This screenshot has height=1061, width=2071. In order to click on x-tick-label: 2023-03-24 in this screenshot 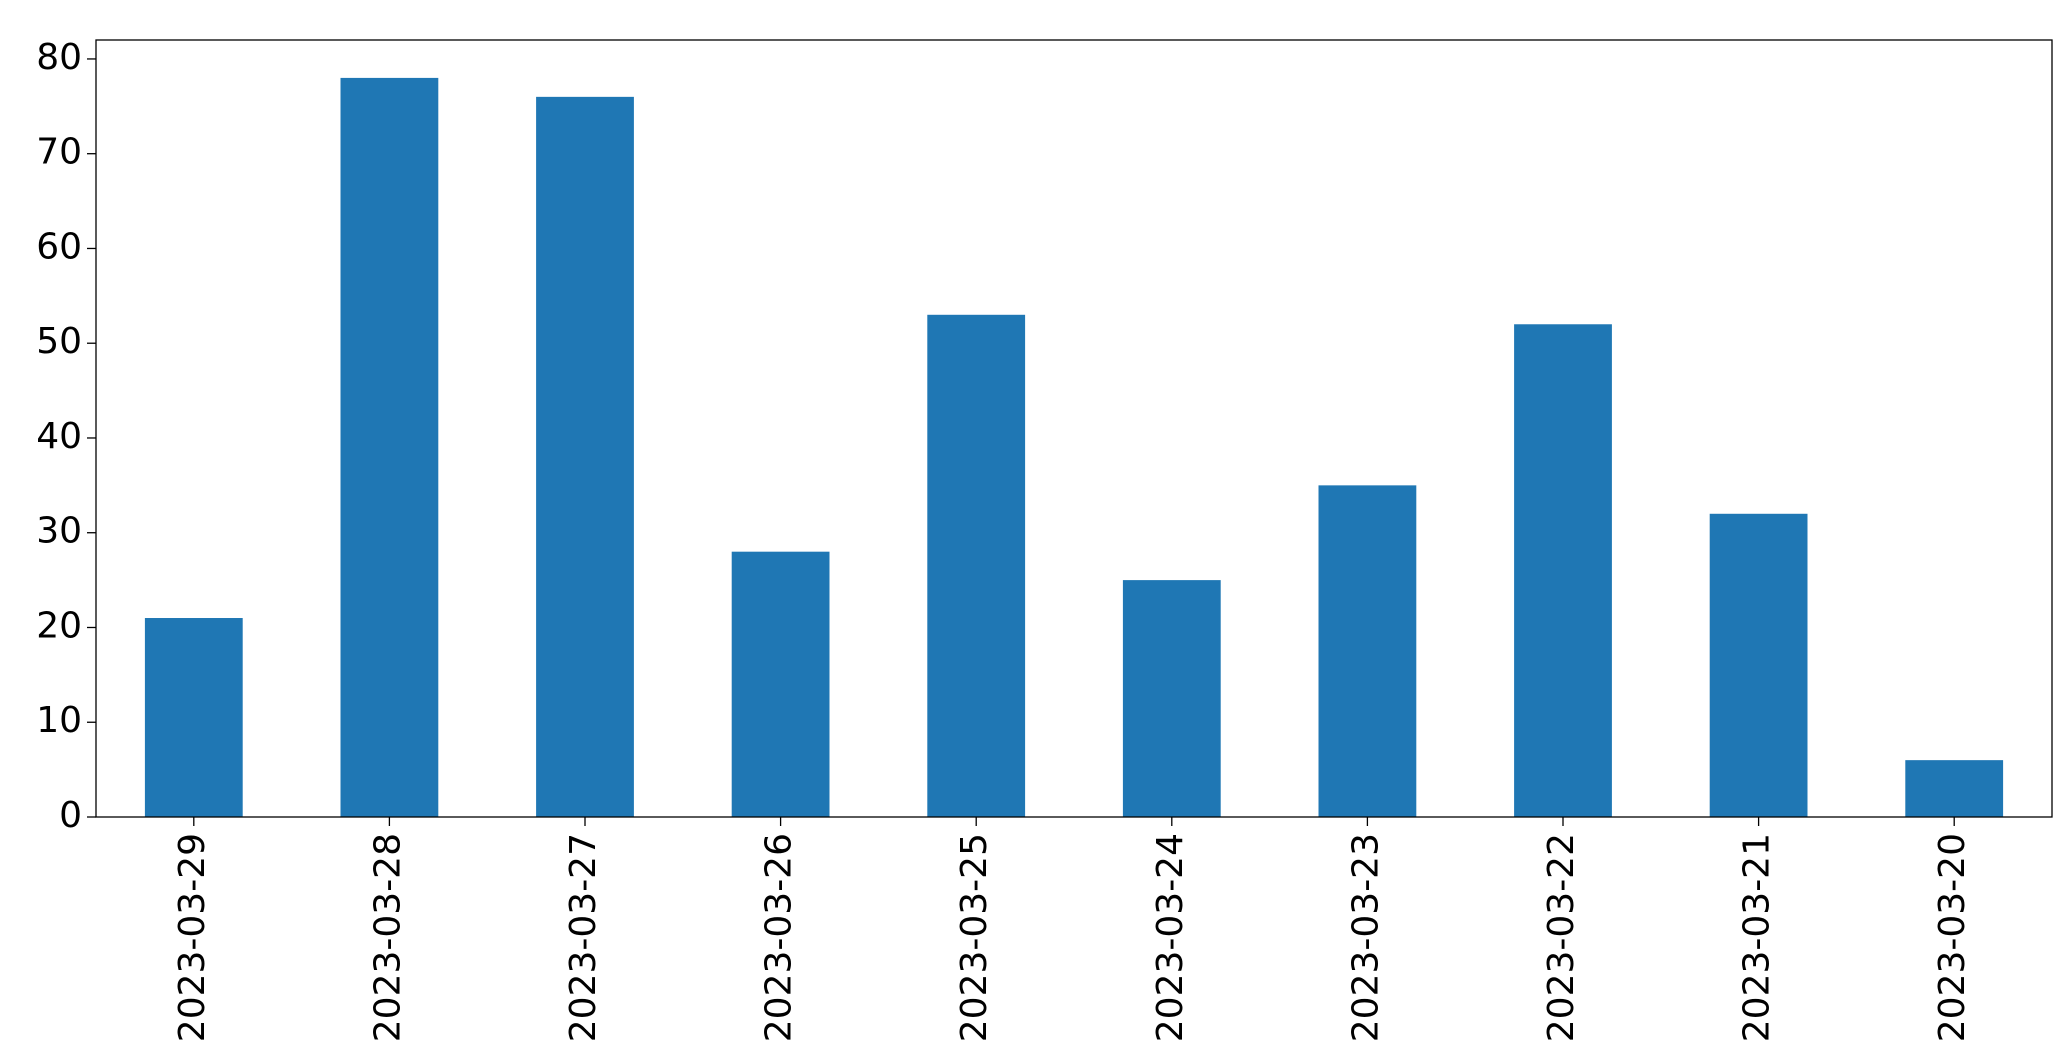, I will do `click(1170, 937)`.